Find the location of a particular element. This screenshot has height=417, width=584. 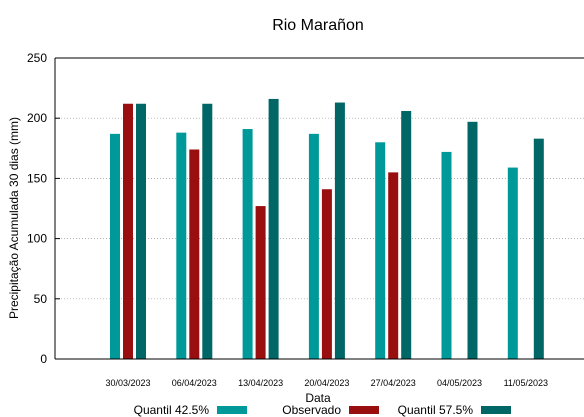

x-tick-label: 27/04/2023 is located at coordinates (393, 383).